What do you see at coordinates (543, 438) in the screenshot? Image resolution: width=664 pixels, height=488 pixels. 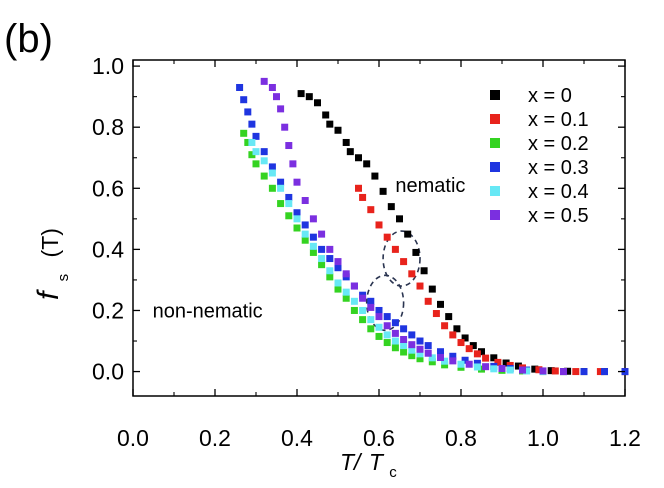 I see `x-tick-label: 1.0` at bounding box center [543, 438].